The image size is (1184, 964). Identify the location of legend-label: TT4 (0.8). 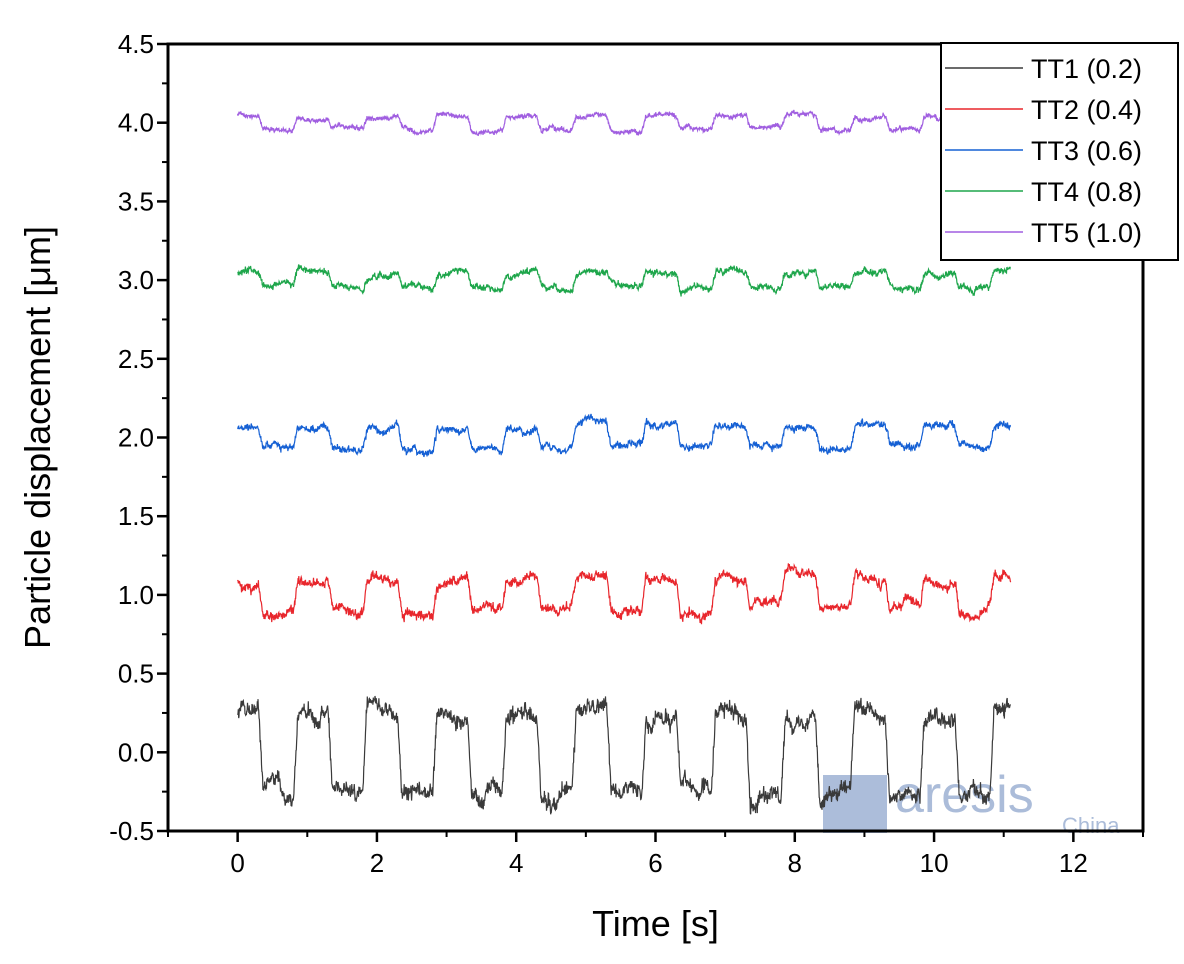
(1086, 192).